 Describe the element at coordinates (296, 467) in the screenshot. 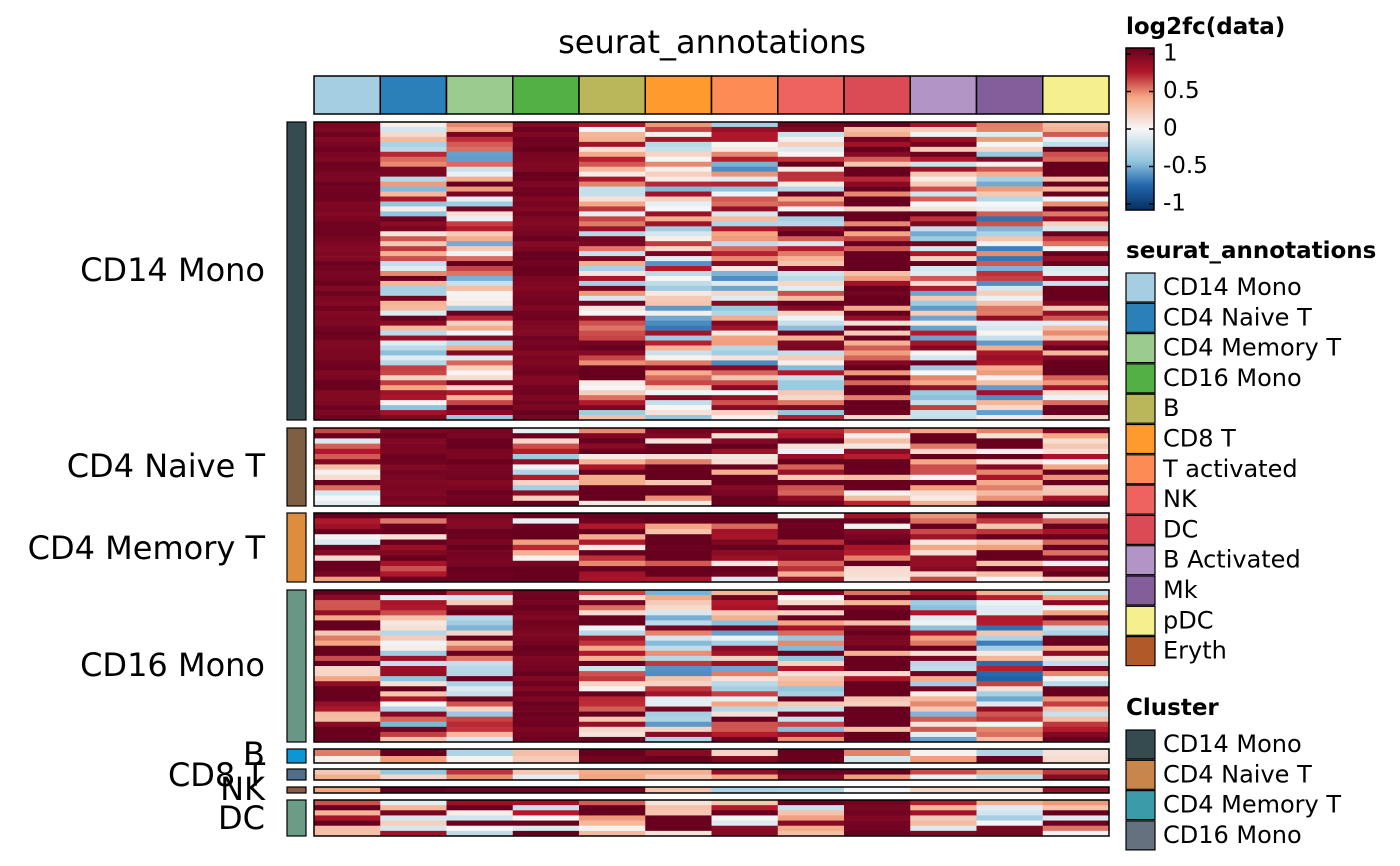

I see `row-annotation-cell` at that location.